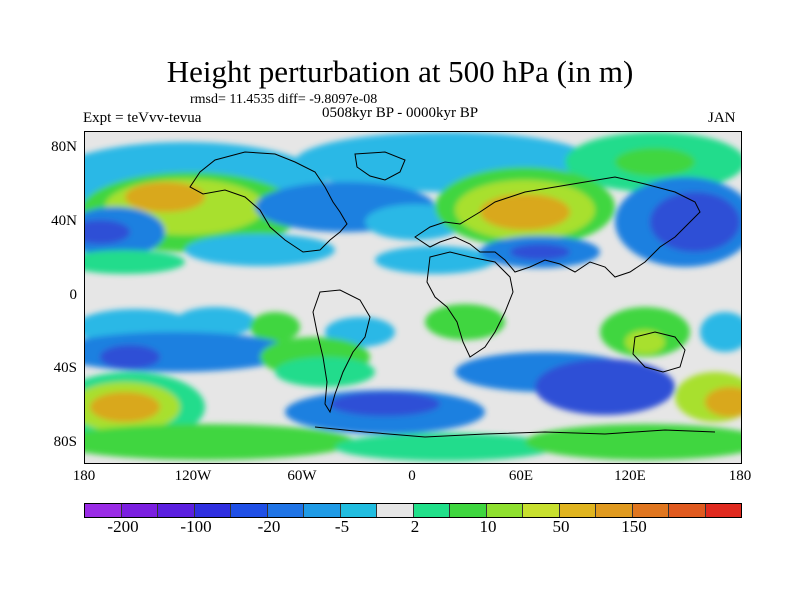  What do you see at coordinates (123, 526) in the screenshot?
I see `colorbar-label-neg200: -200` at bounding box center [123, 526].